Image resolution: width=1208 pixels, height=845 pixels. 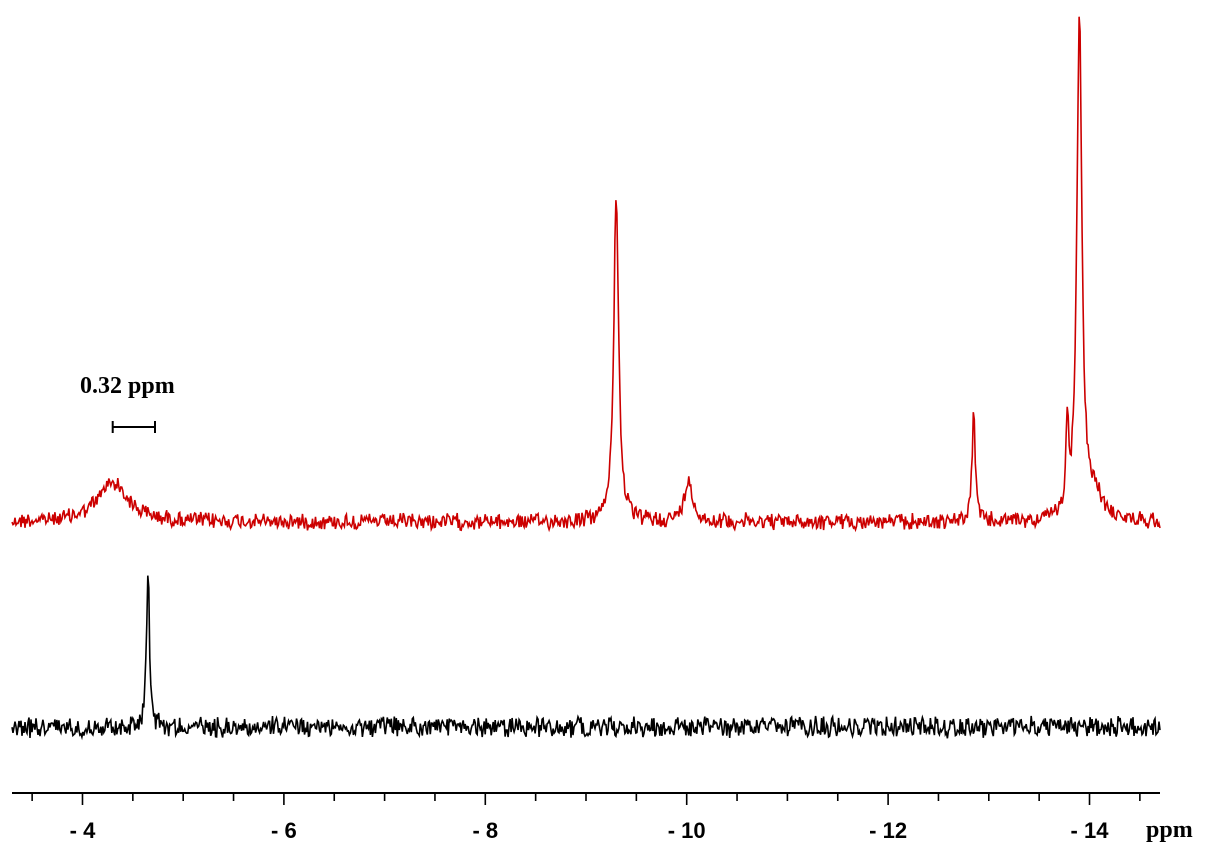 I want to click on scale-bar-annotation: 0.32 ppm, so click(x=127, y=403).